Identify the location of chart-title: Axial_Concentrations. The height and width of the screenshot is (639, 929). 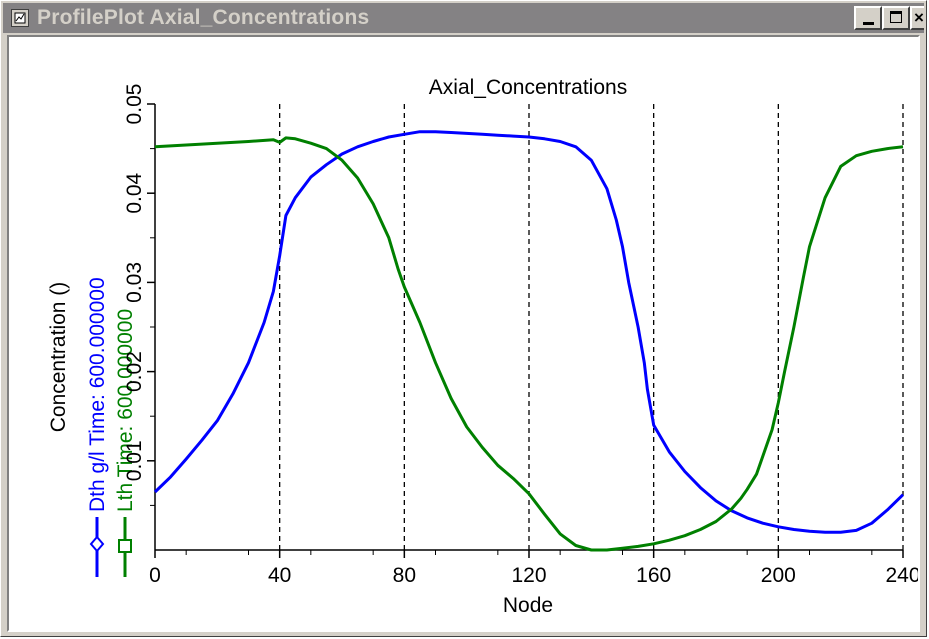
(528, 87).